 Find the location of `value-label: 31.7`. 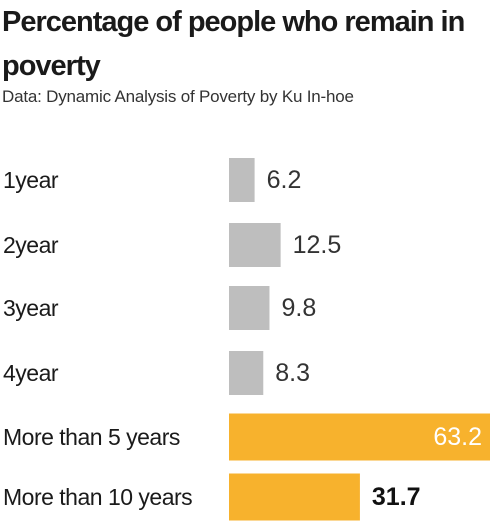

value-label: 31.7 is located at coordinates (396, 497).